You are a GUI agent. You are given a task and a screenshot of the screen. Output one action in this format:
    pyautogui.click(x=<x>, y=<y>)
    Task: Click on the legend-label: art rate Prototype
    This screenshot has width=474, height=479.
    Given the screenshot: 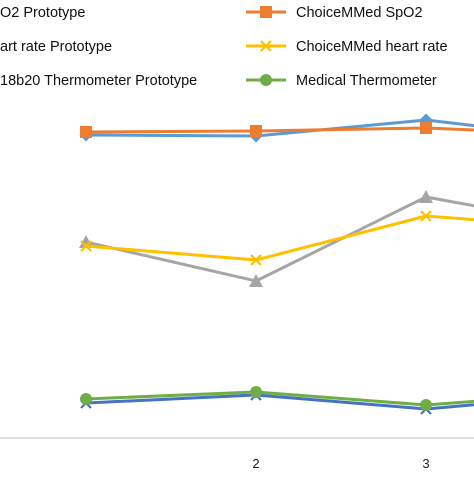 What is the action you would take?
    pyautogui.click(x=56, y=47)
    